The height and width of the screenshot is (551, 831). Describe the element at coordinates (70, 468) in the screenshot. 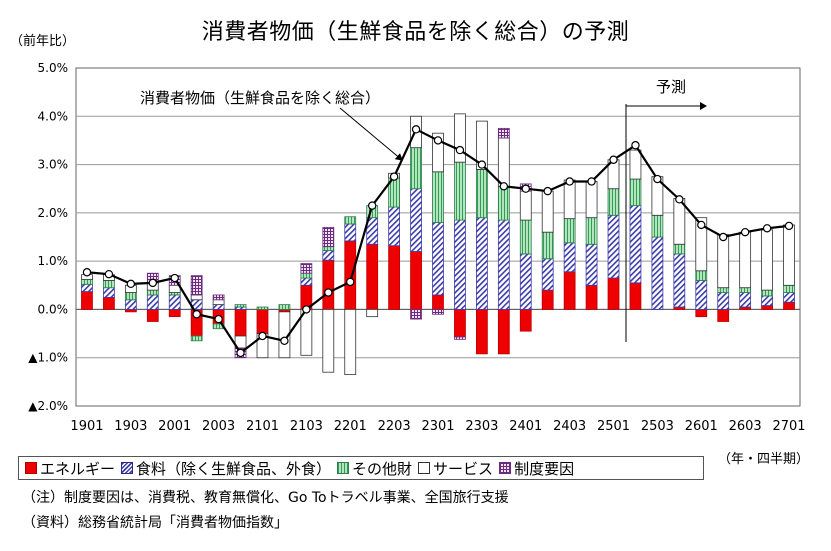

I see `legend-item-energy: エネルギー` at that location.